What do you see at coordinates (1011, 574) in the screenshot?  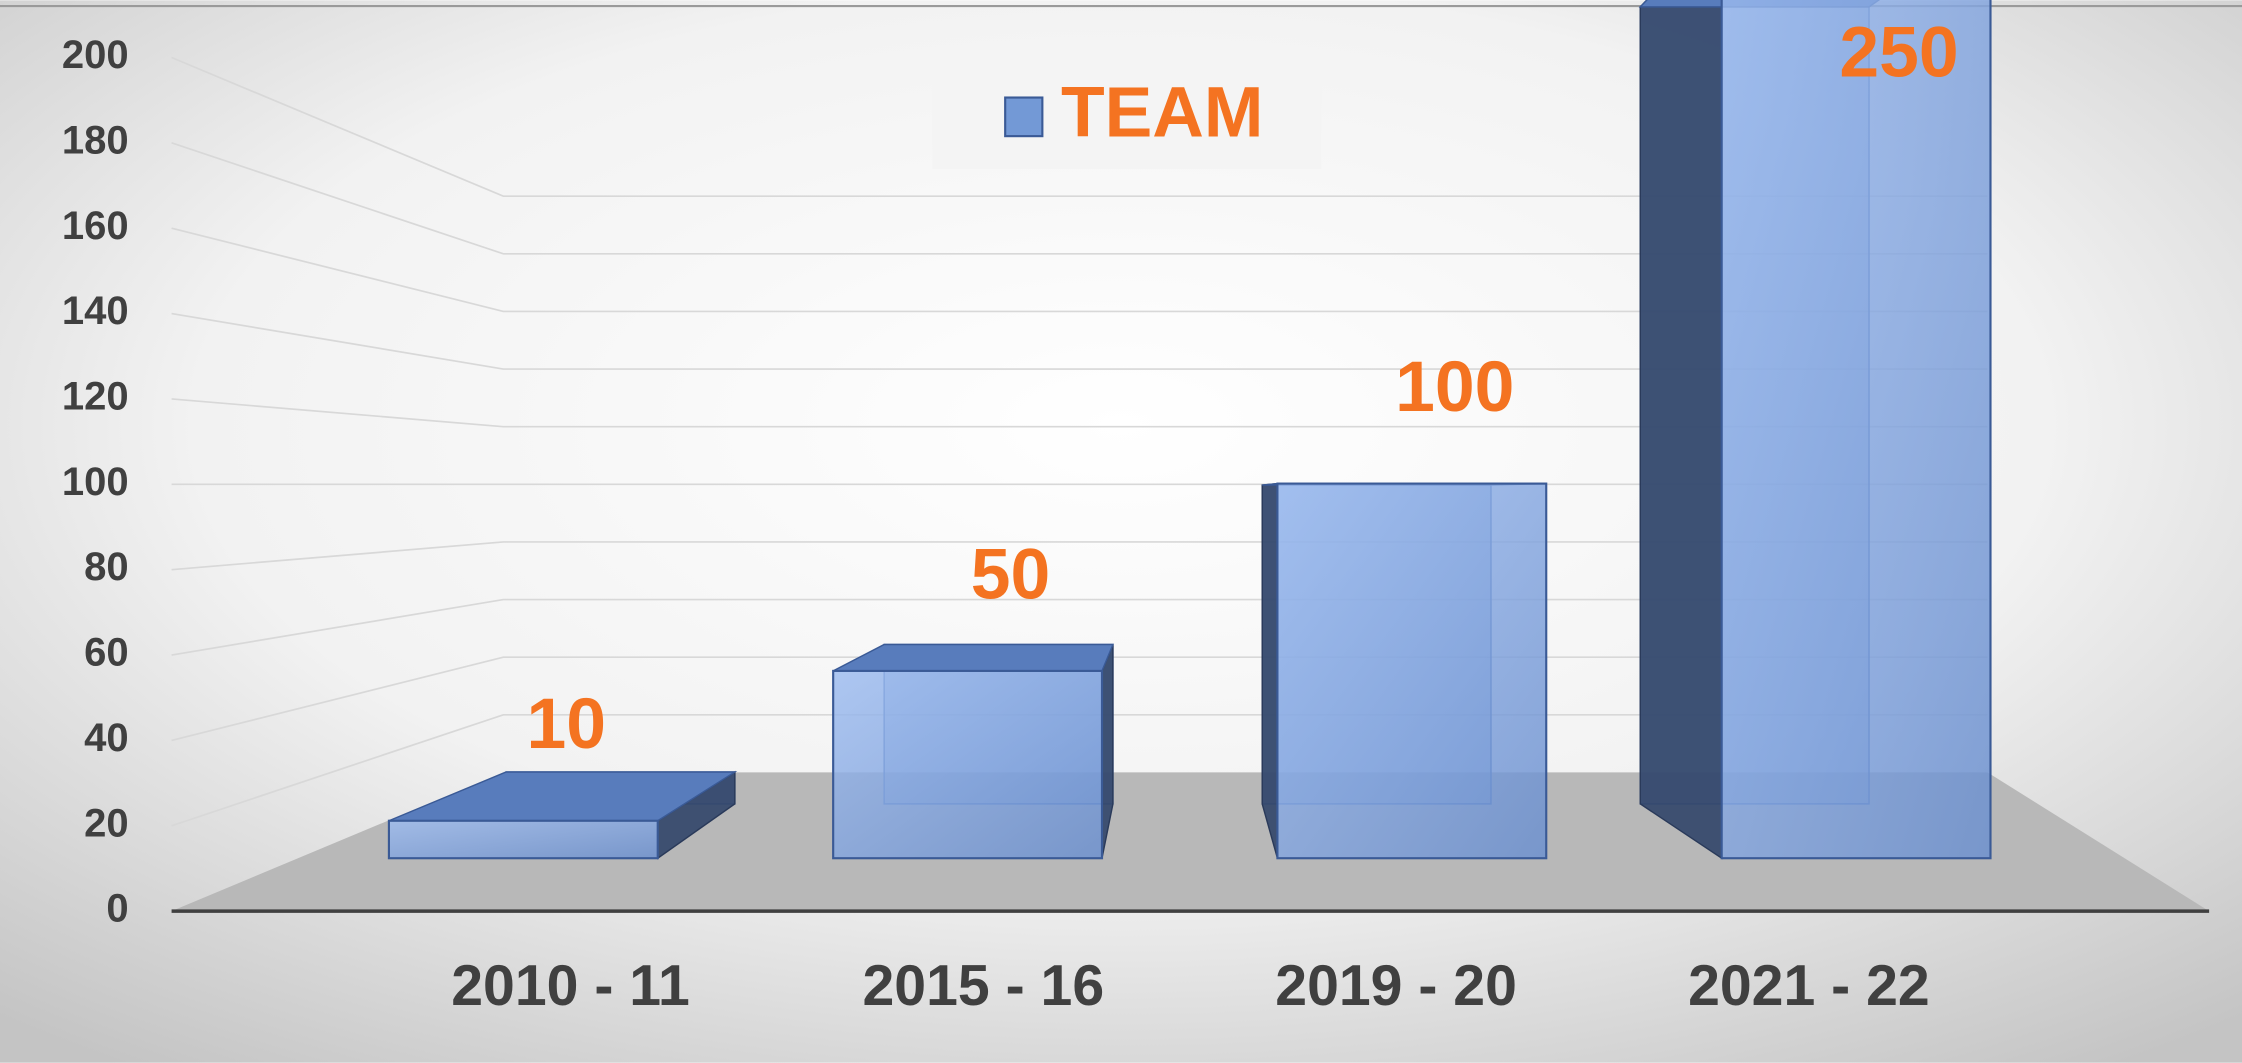 I see `data-label: 50` at bounding box center [1011, 574].